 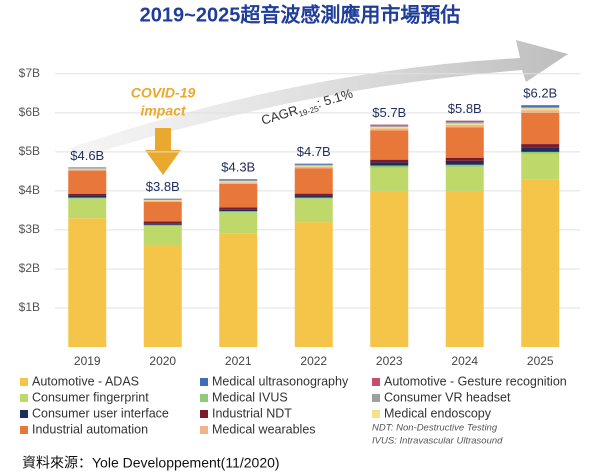 What do you see at coordinates (29, 73) in the screenshot?
I see `y-tick-label: $7B` at bounding box center [29, 73].